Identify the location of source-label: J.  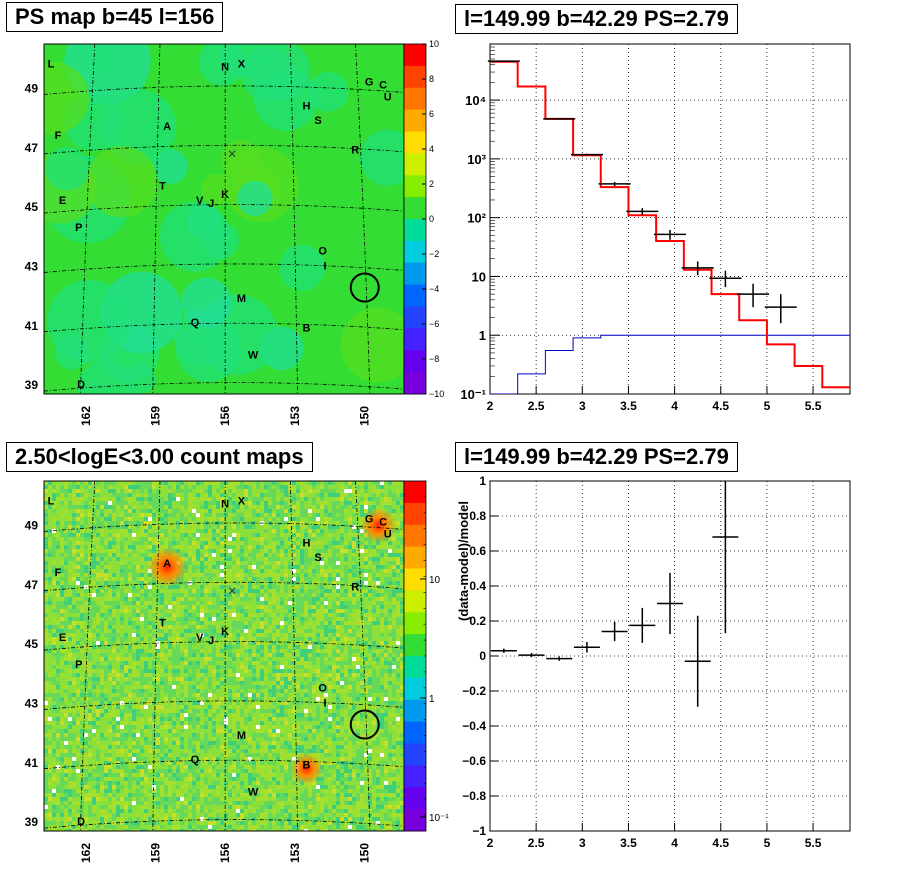
(211, 204).